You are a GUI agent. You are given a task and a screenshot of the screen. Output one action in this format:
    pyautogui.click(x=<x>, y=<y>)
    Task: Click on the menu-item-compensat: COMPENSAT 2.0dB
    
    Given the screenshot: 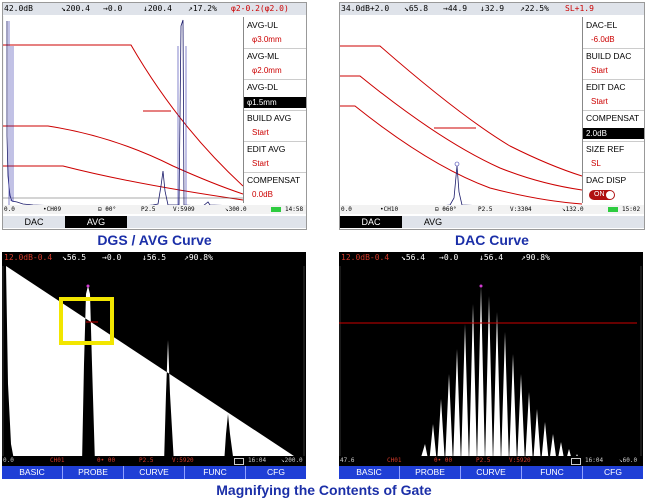 What is the action you would take?
    pyautogui.click(x=613, y=126)
    